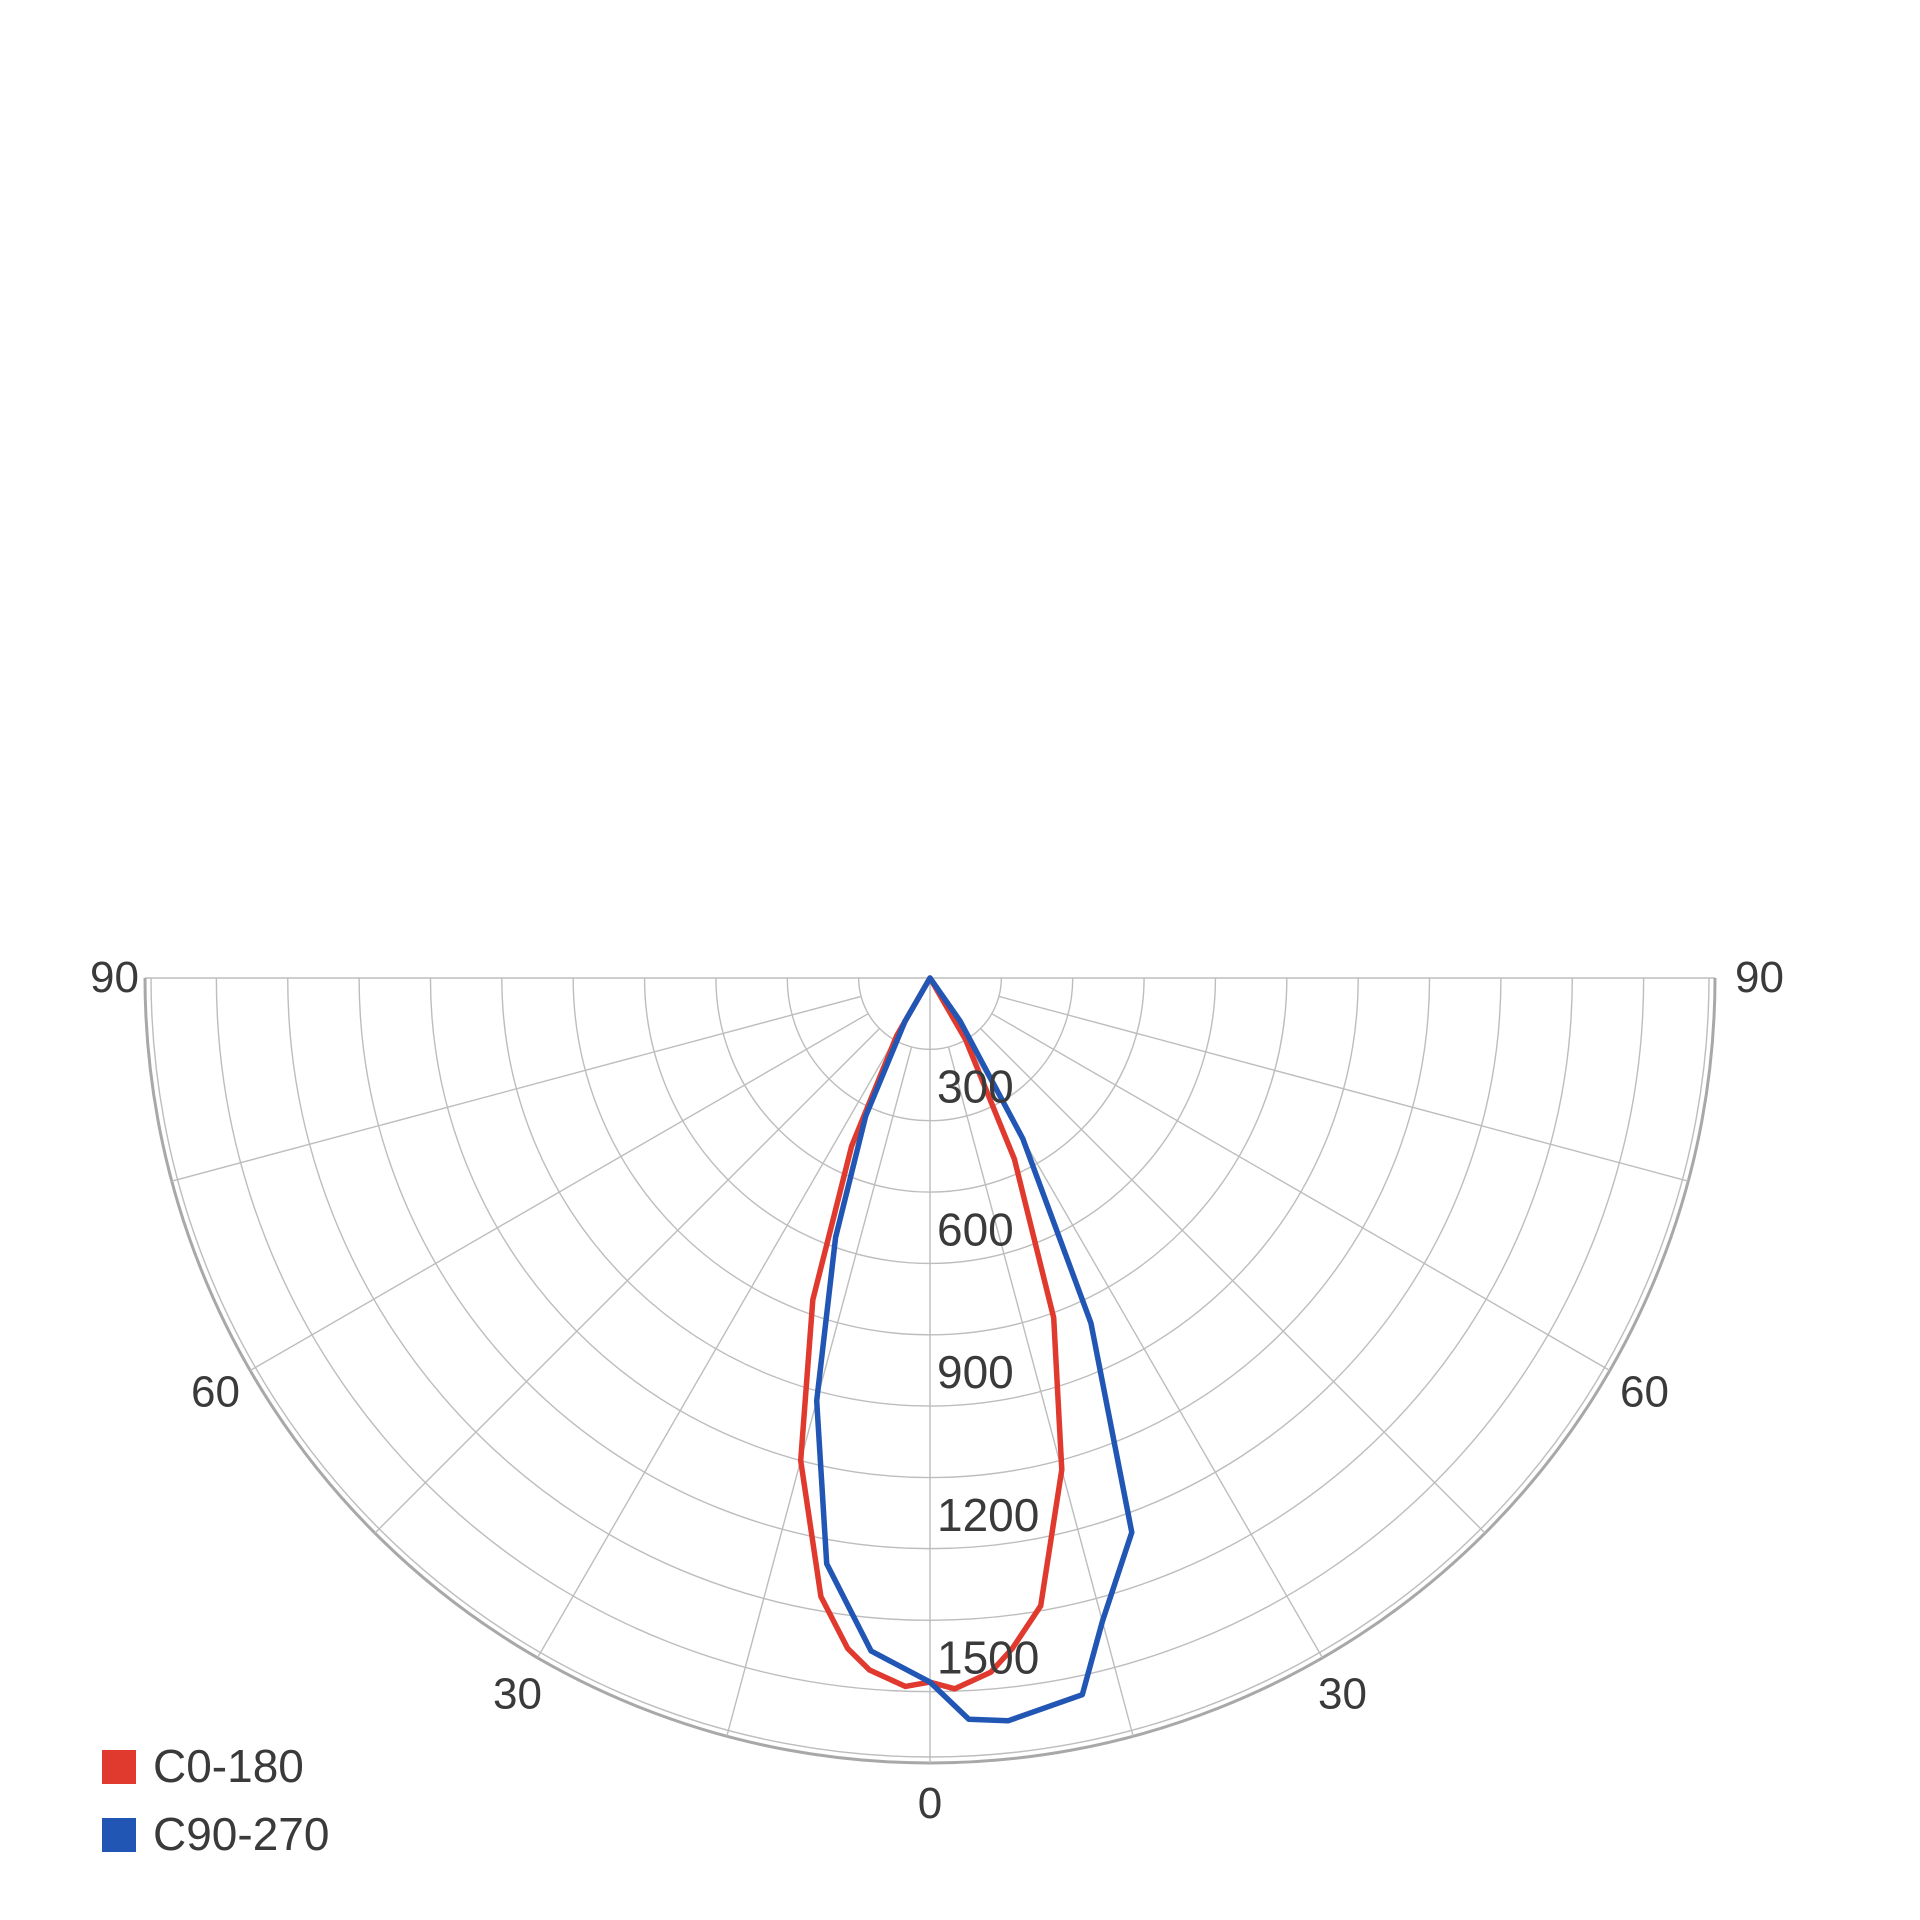 The height and width of the screenshot is (1920, 1920). What do you see at coordinates (988, 1658) in the screenshot?
I see `radial-tick-label: 1500` at bounding box center [988, 1658].